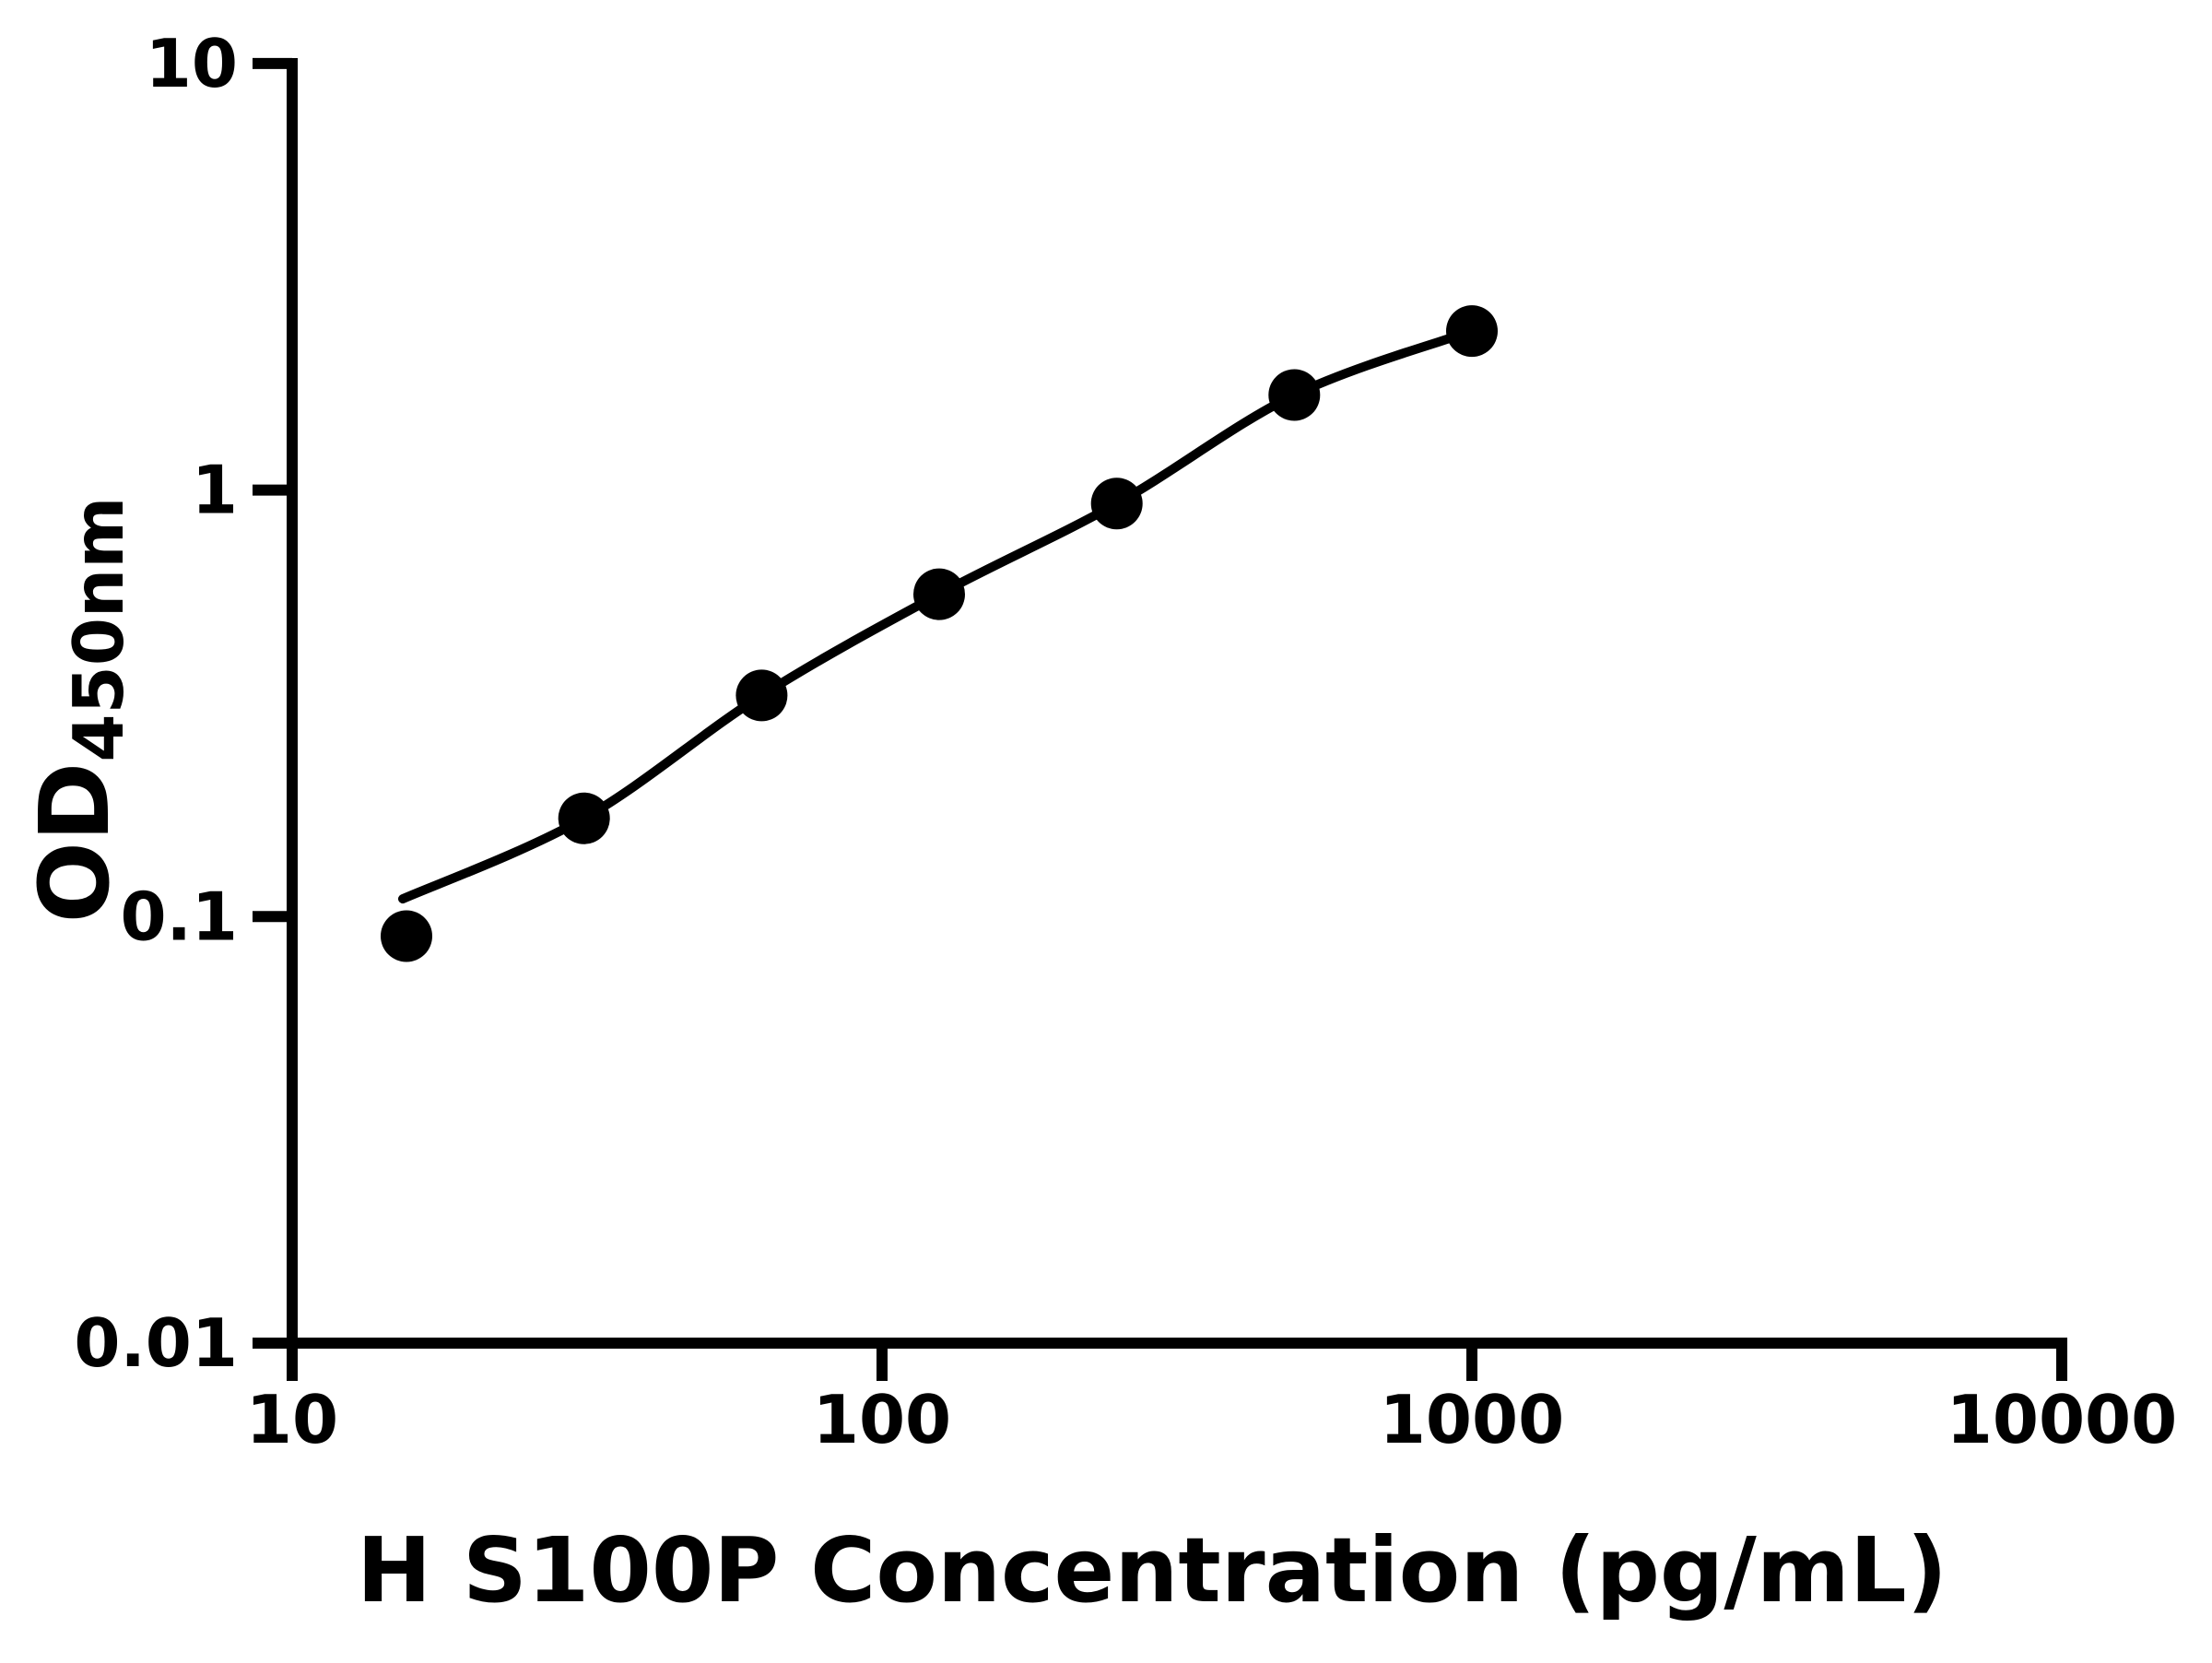  What do you see at coordinates (98, 629) in the screenshot?
I see `y-axis-title-subscript: 450nm` at bounding box center [98, 629].